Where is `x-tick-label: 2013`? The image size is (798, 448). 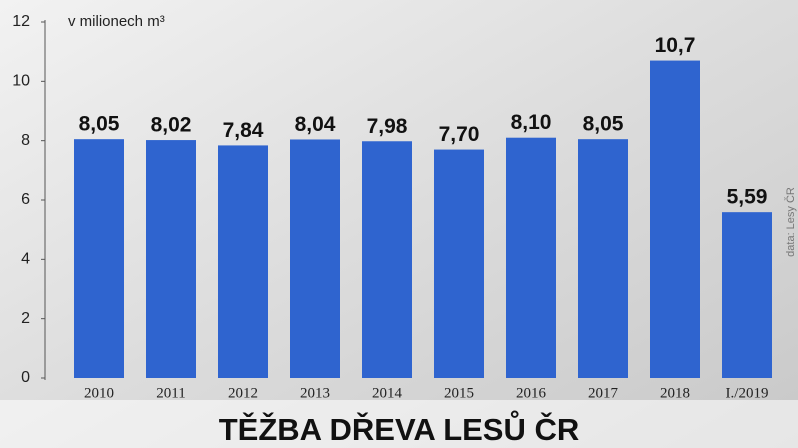 x-tick-label: 2013 is located at coordinates (315, 393).